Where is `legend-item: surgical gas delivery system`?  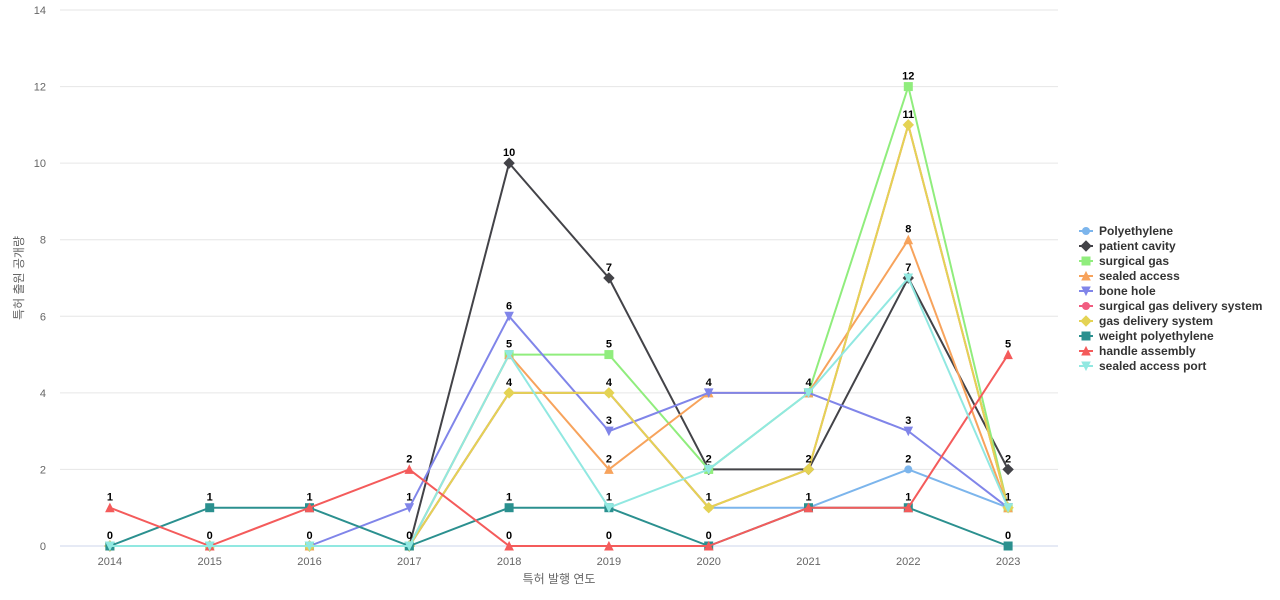
legend-item: surgical gas delivery system is located at coordinates (1170, 306).